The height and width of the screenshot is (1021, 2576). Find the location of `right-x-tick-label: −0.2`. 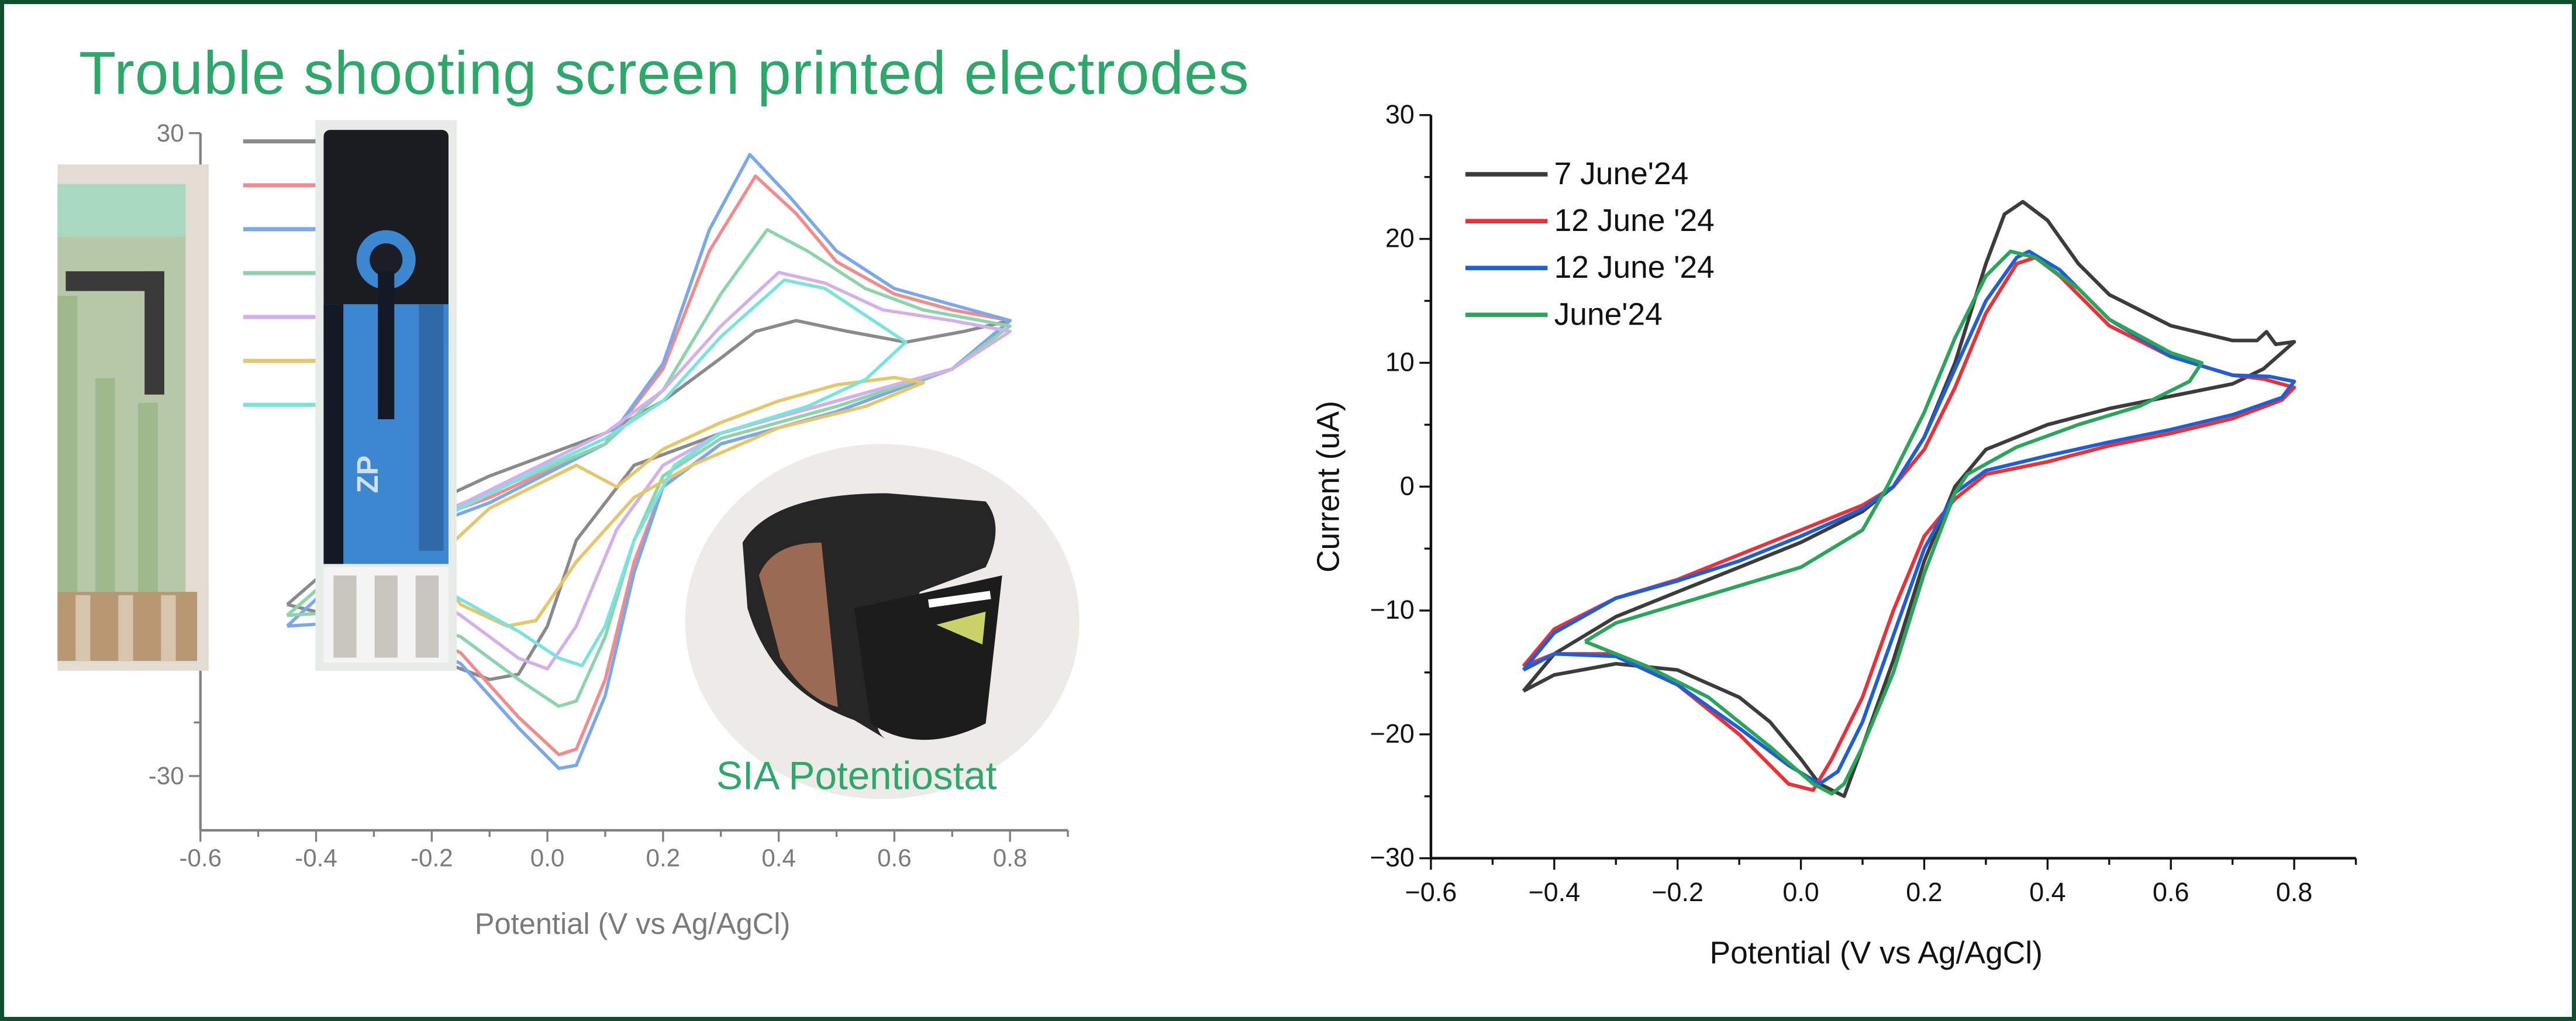

right-x-tick-label: −0.2 is located at coordinates (1677, 892).